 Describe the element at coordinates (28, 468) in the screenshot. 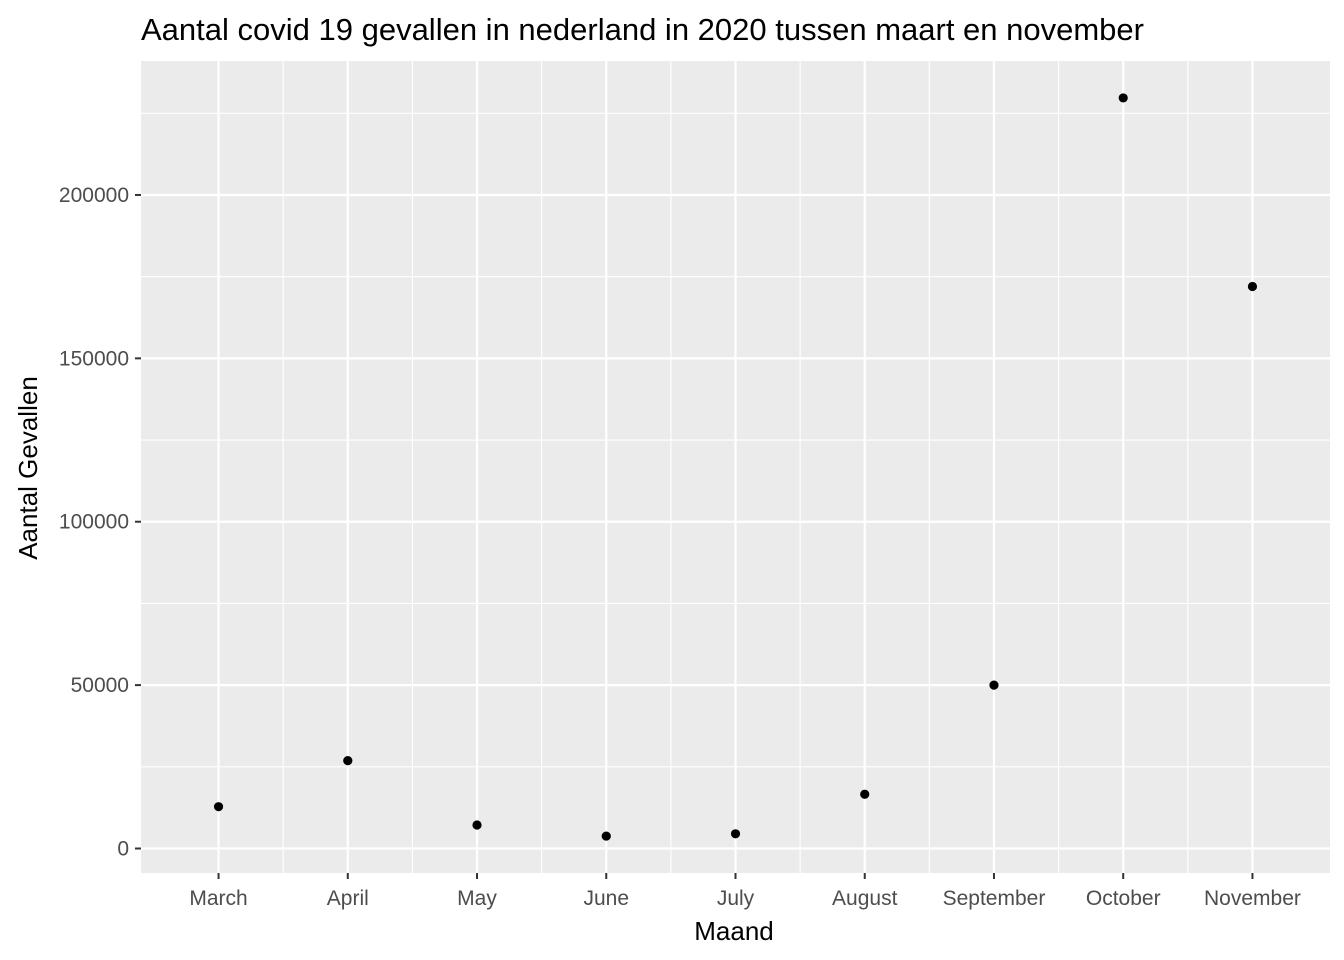

I see `y-axis-title: Aantal Gevallen` at that location.